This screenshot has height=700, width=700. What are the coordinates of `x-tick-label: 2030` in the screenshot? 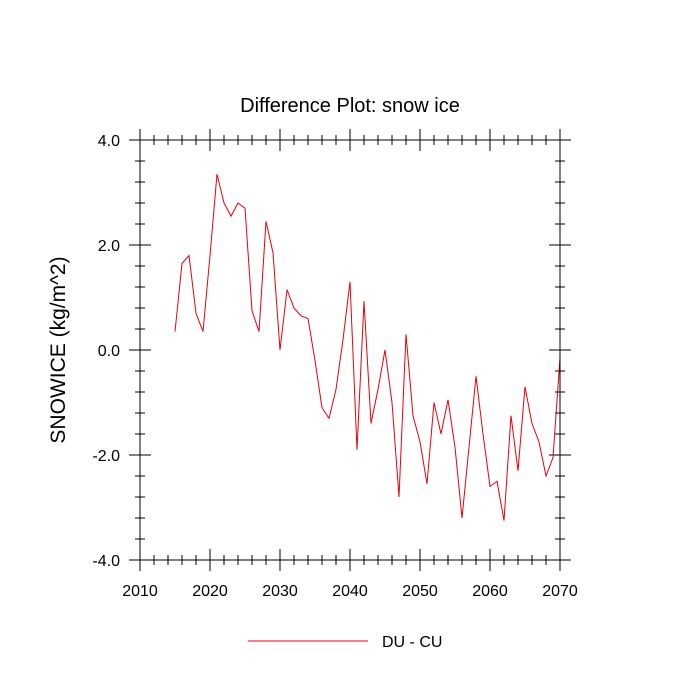 It's located at (280, 591).